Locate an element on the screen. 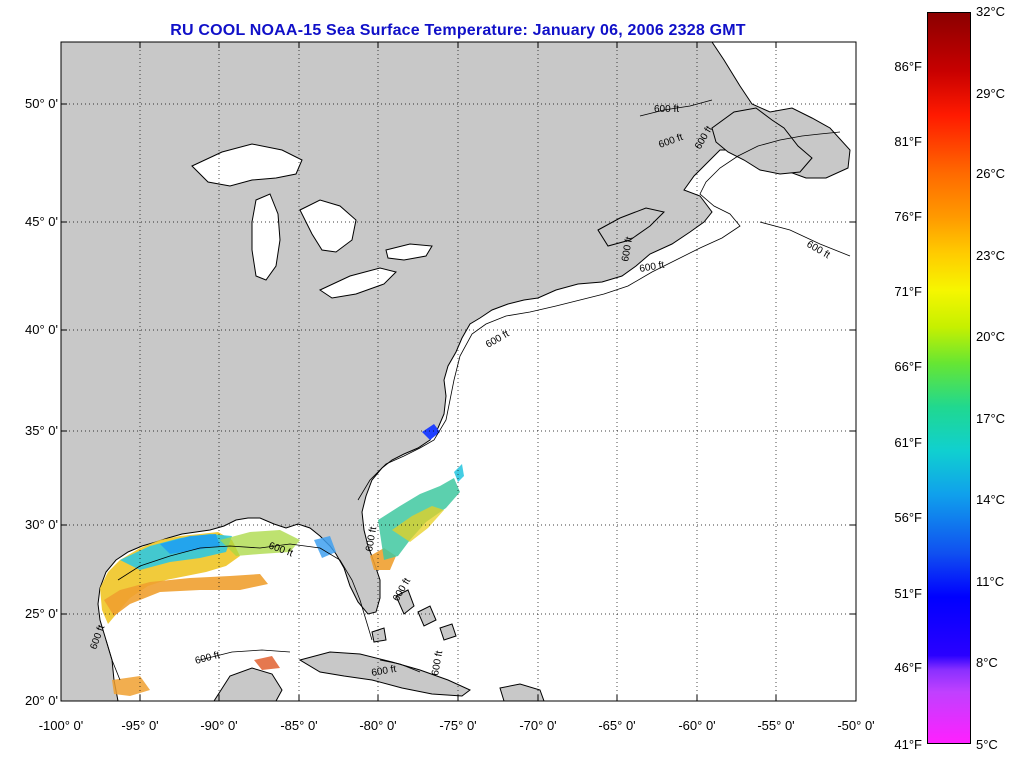 The height and width of the screenshot is (761, 1016). colorbar-fahrenheit-label: 41°F is located at coordinates (908, 744).